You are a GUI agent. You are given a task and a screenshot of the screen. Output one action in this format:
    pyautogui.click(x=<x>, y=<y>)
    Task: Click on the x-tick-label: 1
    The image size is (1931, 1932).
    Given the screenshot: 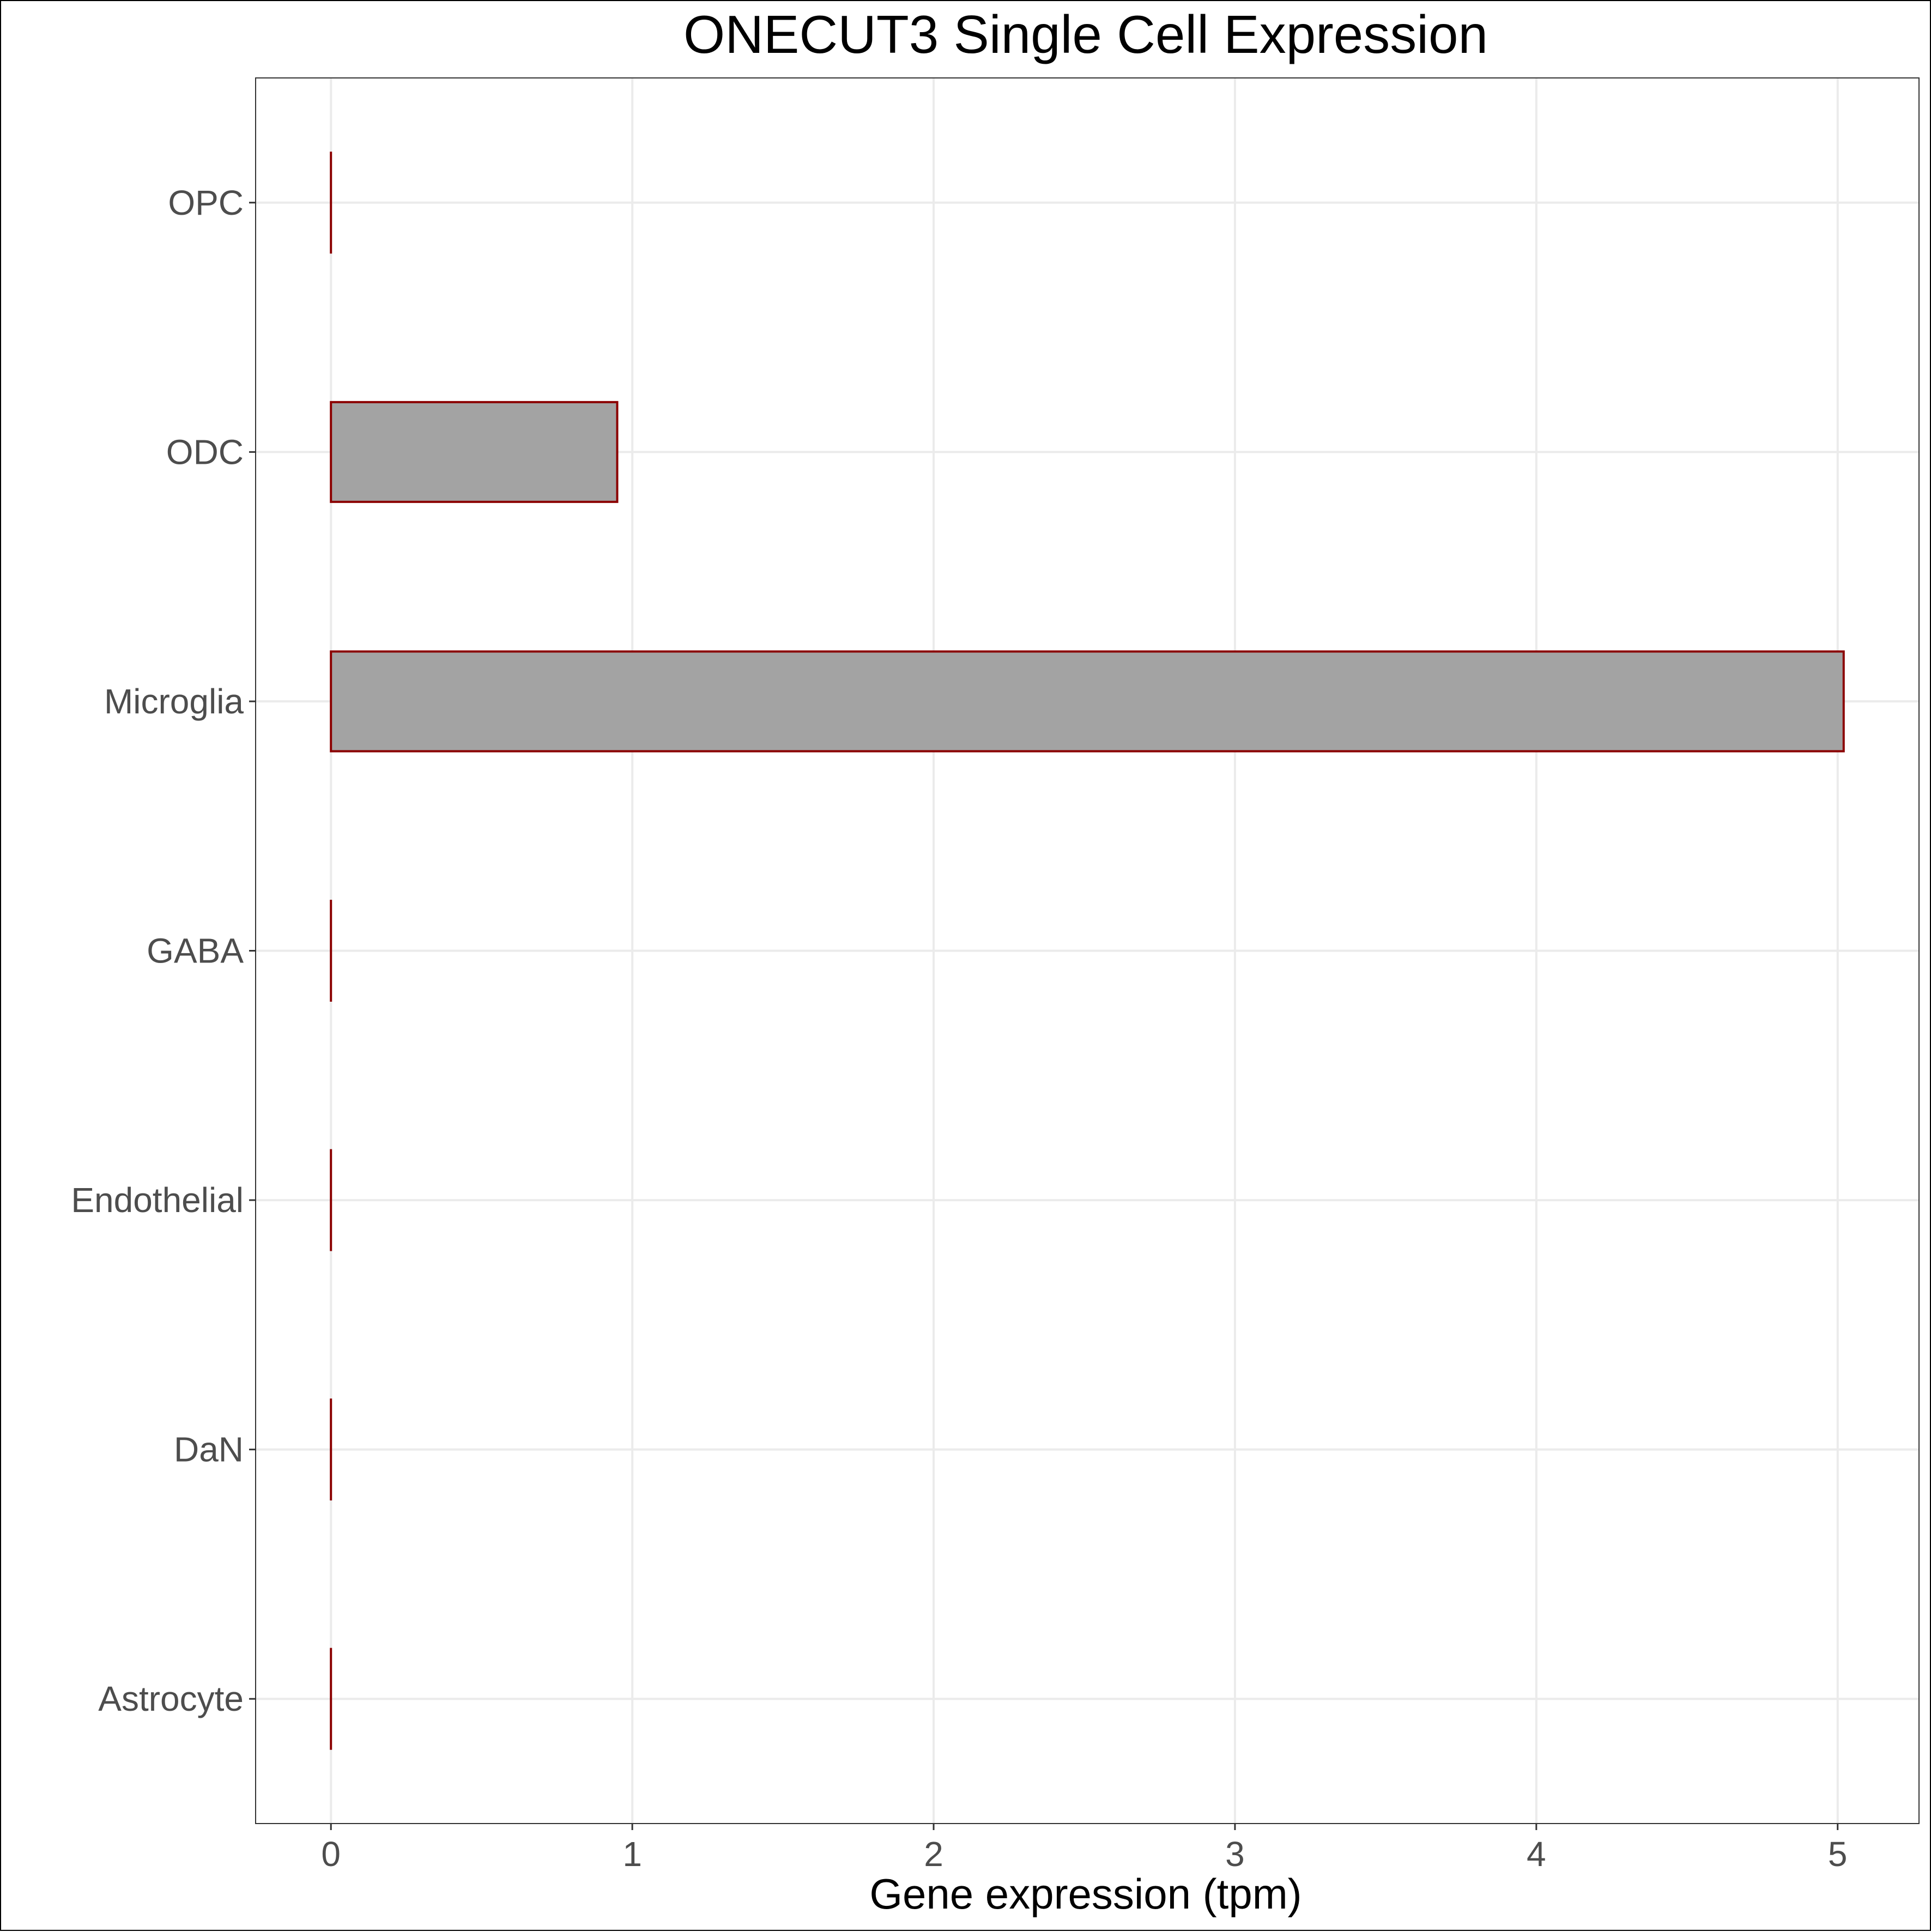 What is the action you would take?
    pyautogui.click(x=632, y=1854)
    